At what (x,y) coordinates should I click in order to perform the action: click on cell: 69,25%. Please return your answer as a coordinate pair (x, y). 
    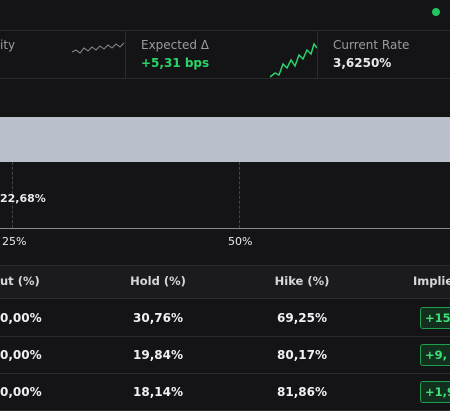
    Looking at the image, I should click on (302, 318).